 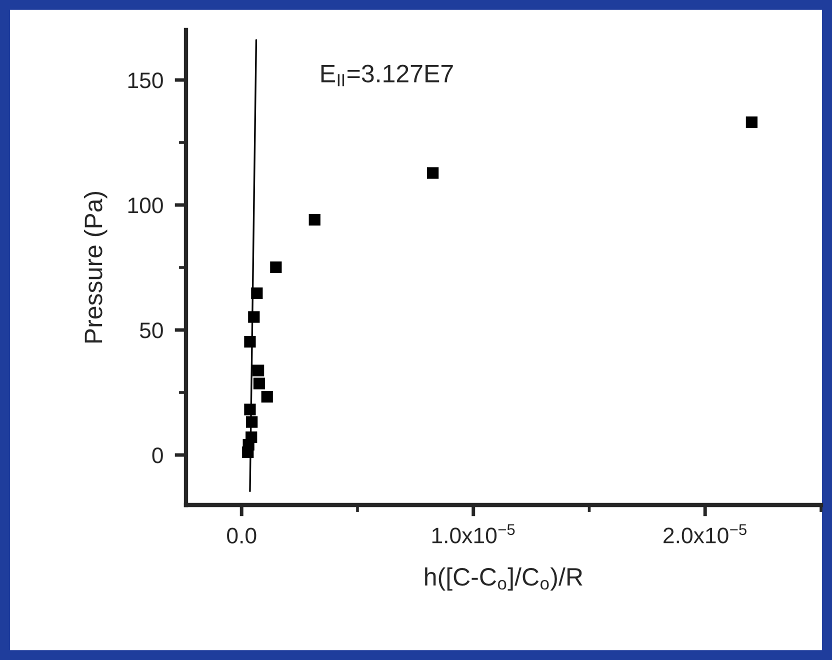 What do you see at coordinates (241, 536) in the screenshot?
I see `x-tick-label: 0.0` at bounding box center [241, 536].